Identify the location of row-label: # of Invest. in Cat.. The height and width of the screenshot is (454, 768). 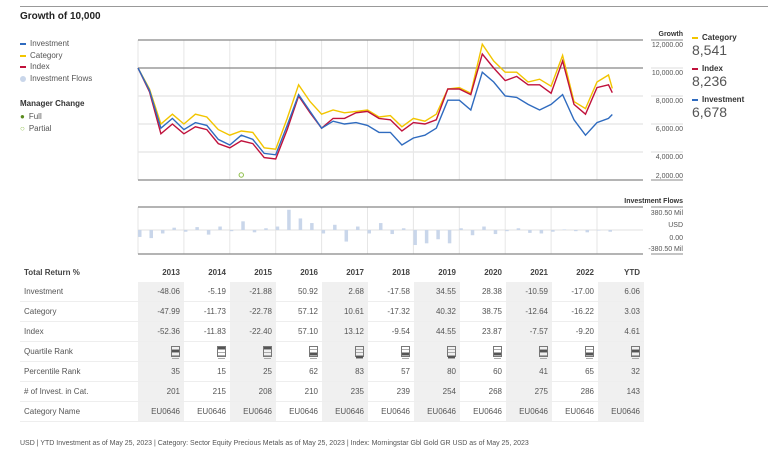
(79, 391).